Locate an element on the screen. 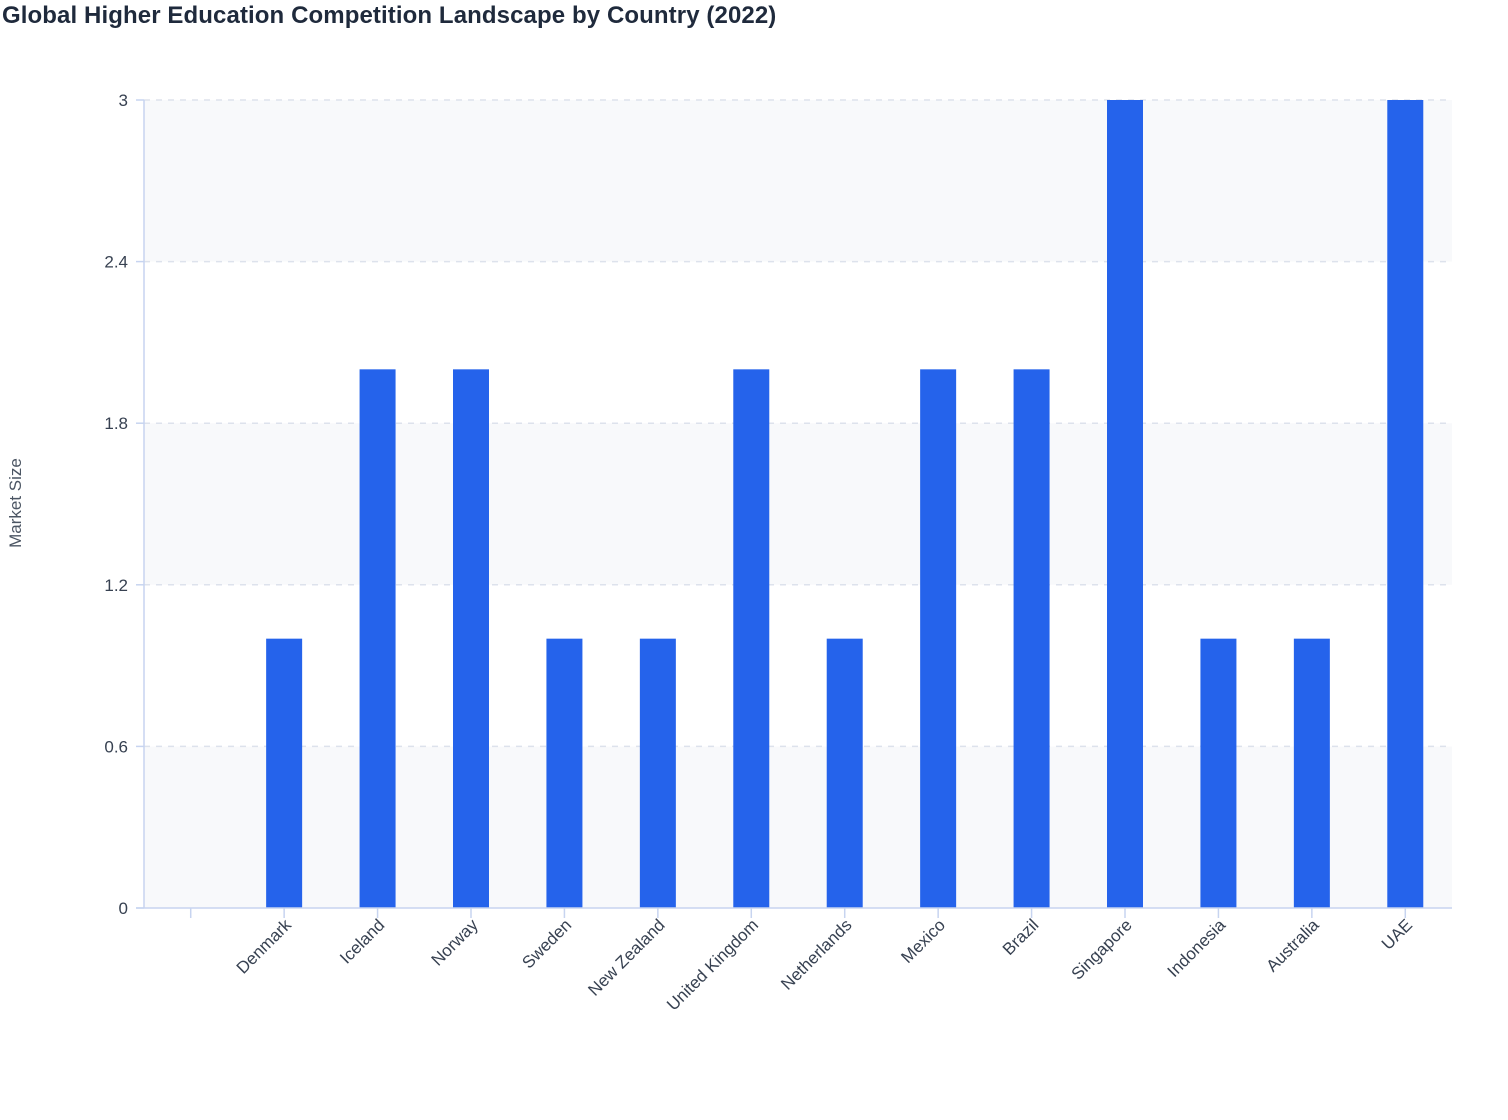  y-tick-label: 3 is located at coordinates (123, 100).